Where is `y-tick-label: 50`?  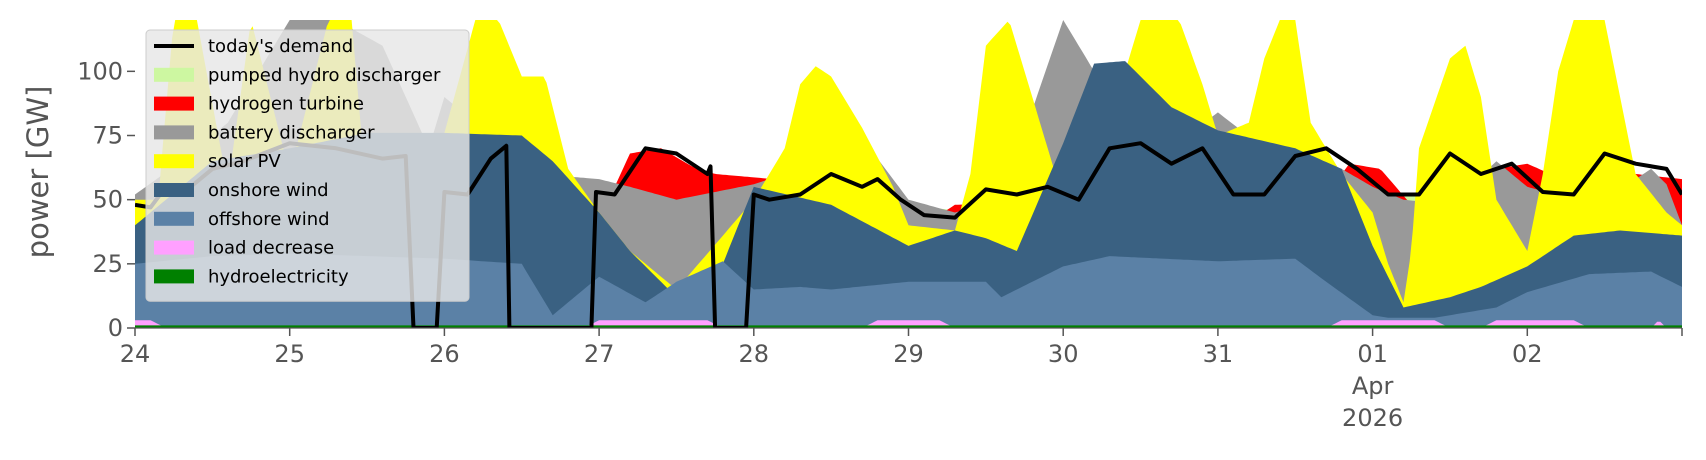
y-tick-label: 50 is located at coordinates (107, 200).